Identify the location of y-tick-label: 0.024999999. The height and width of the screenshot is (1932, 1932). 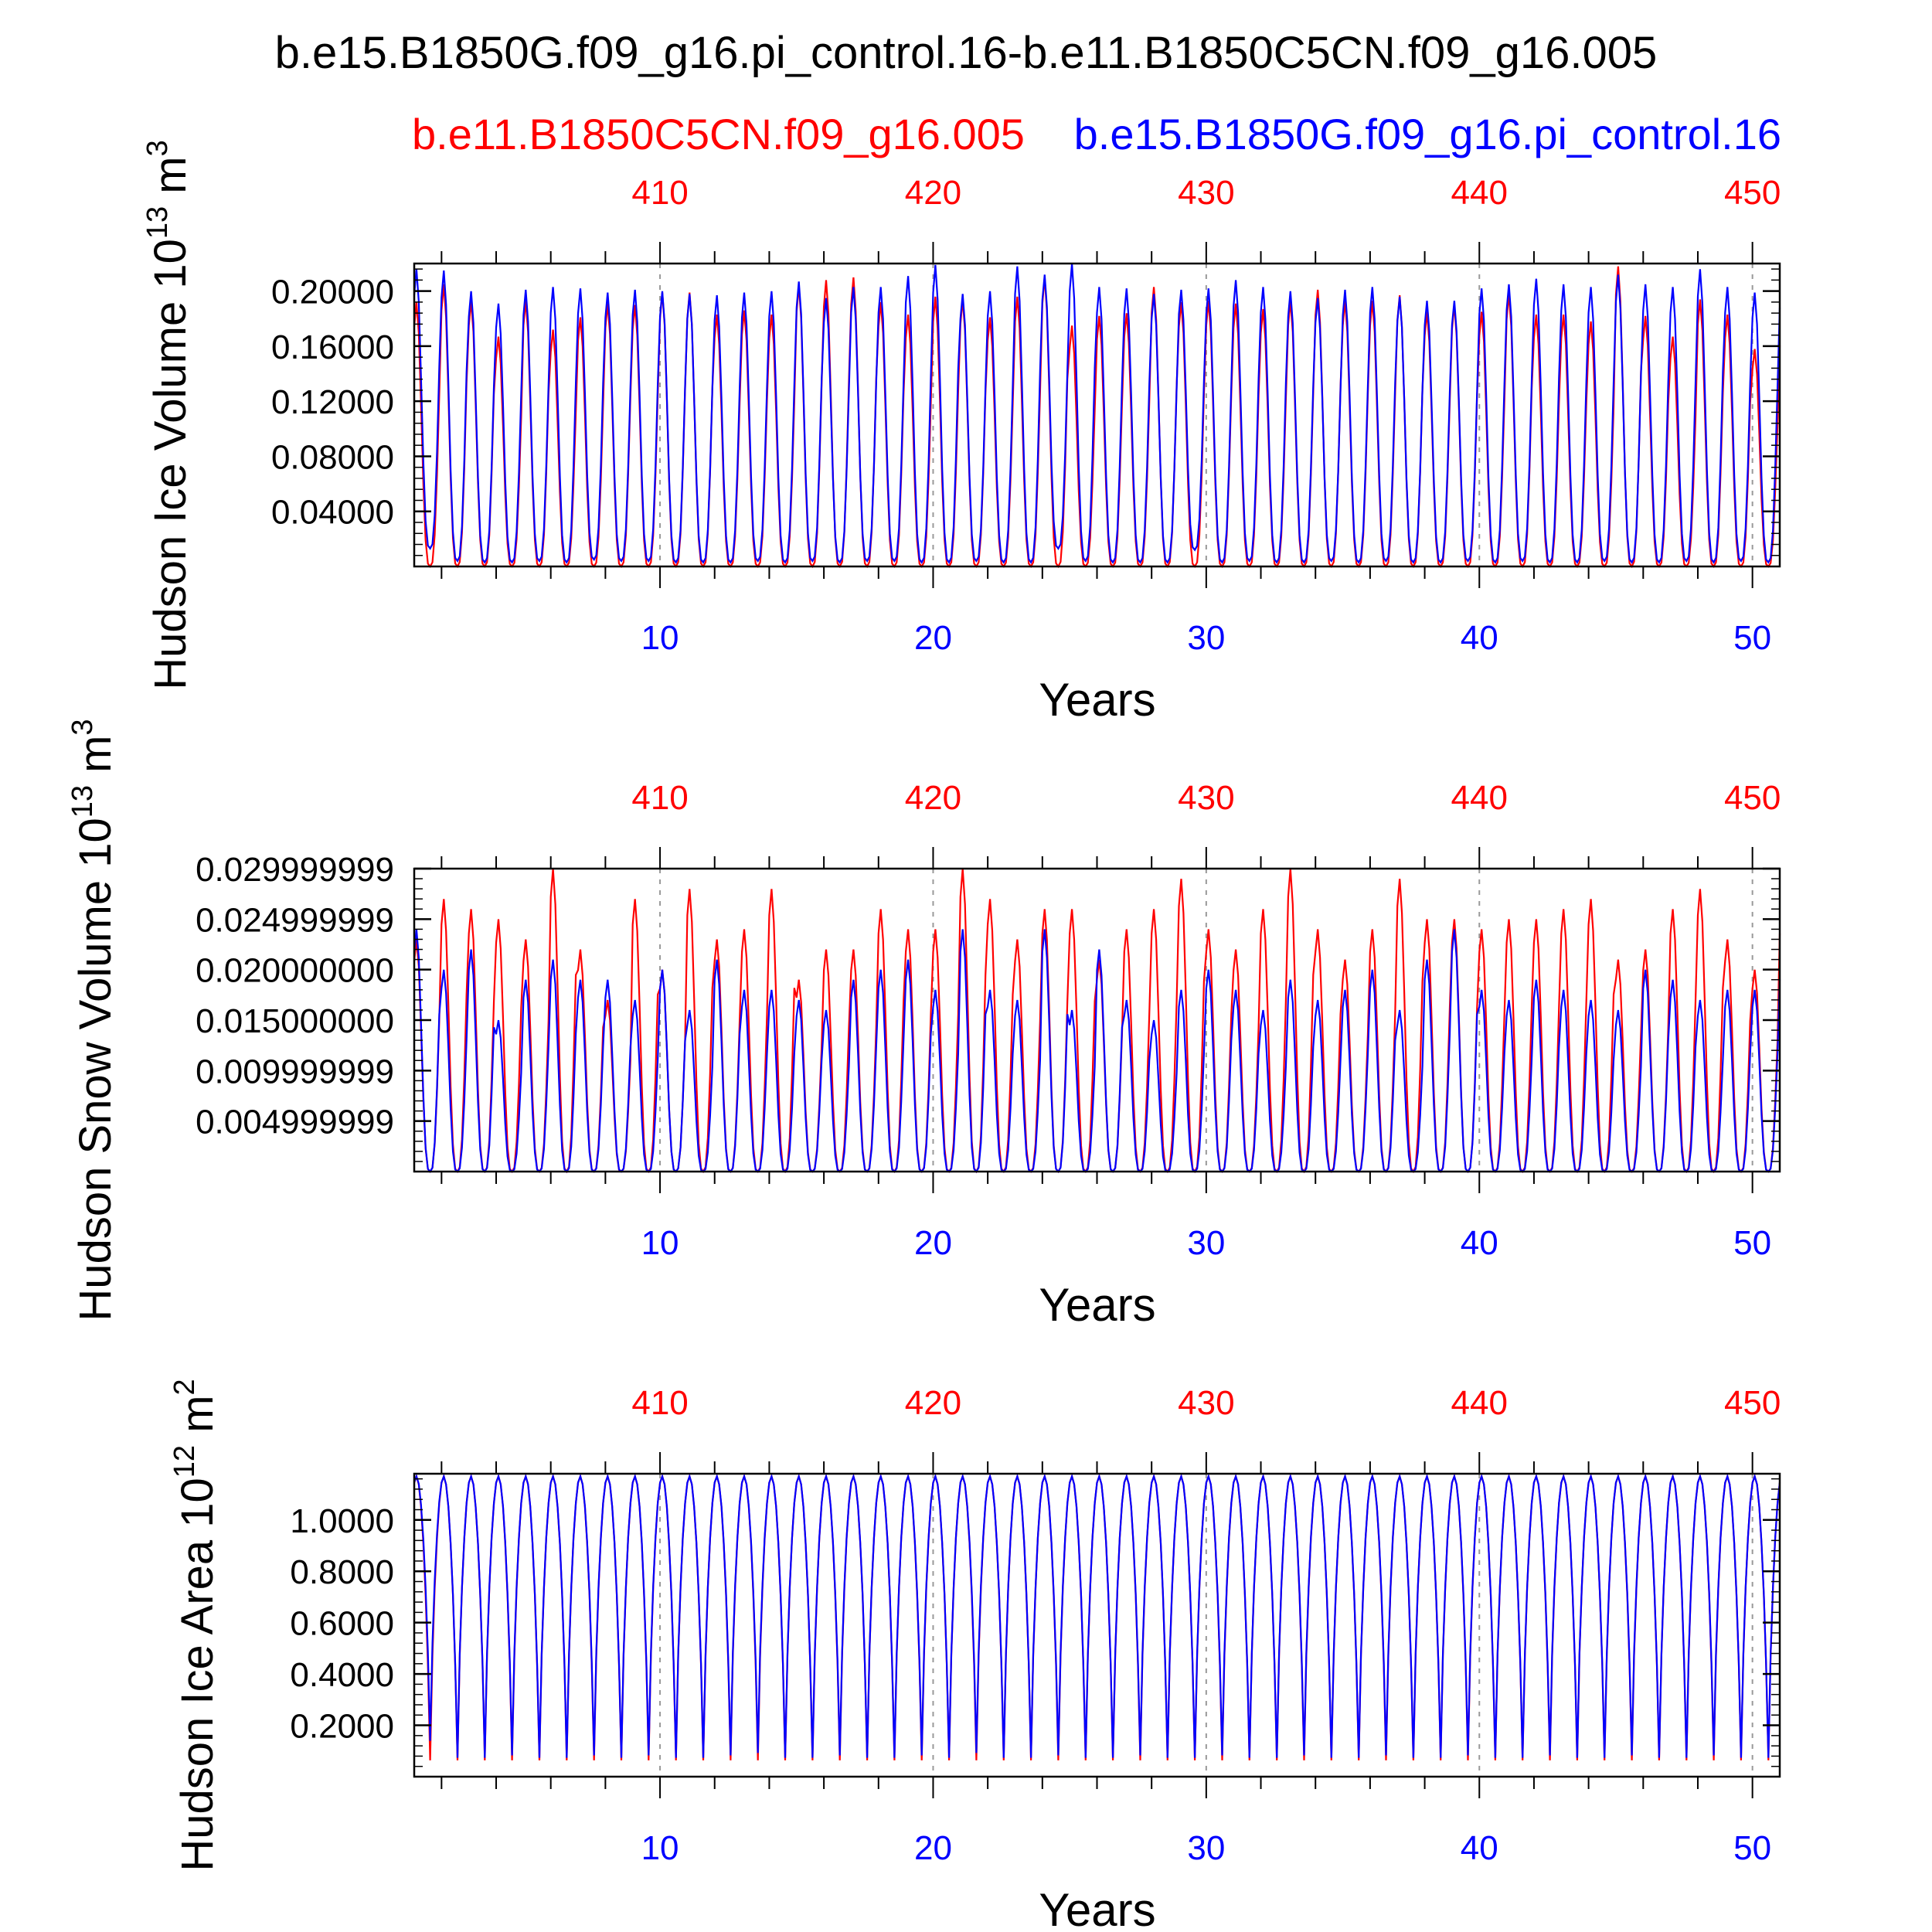
(295, 920).